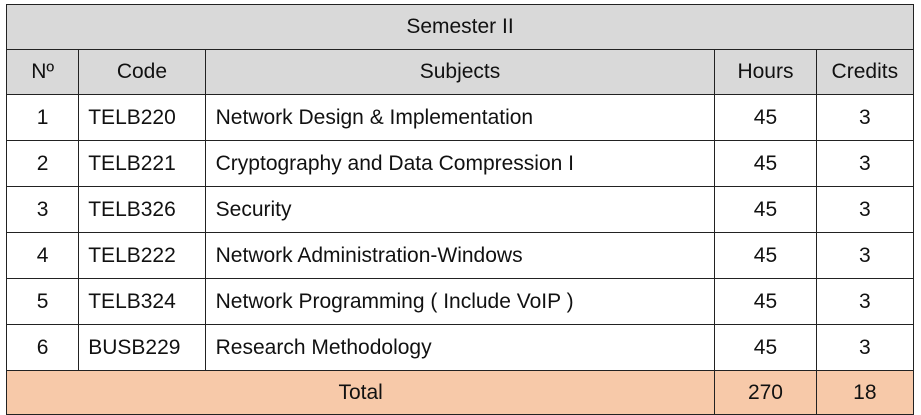 This screenshot has height=415, width=921. Describe the element at coordinates (360, 392) in the screenshot. I see `total-label: Total` at that location.